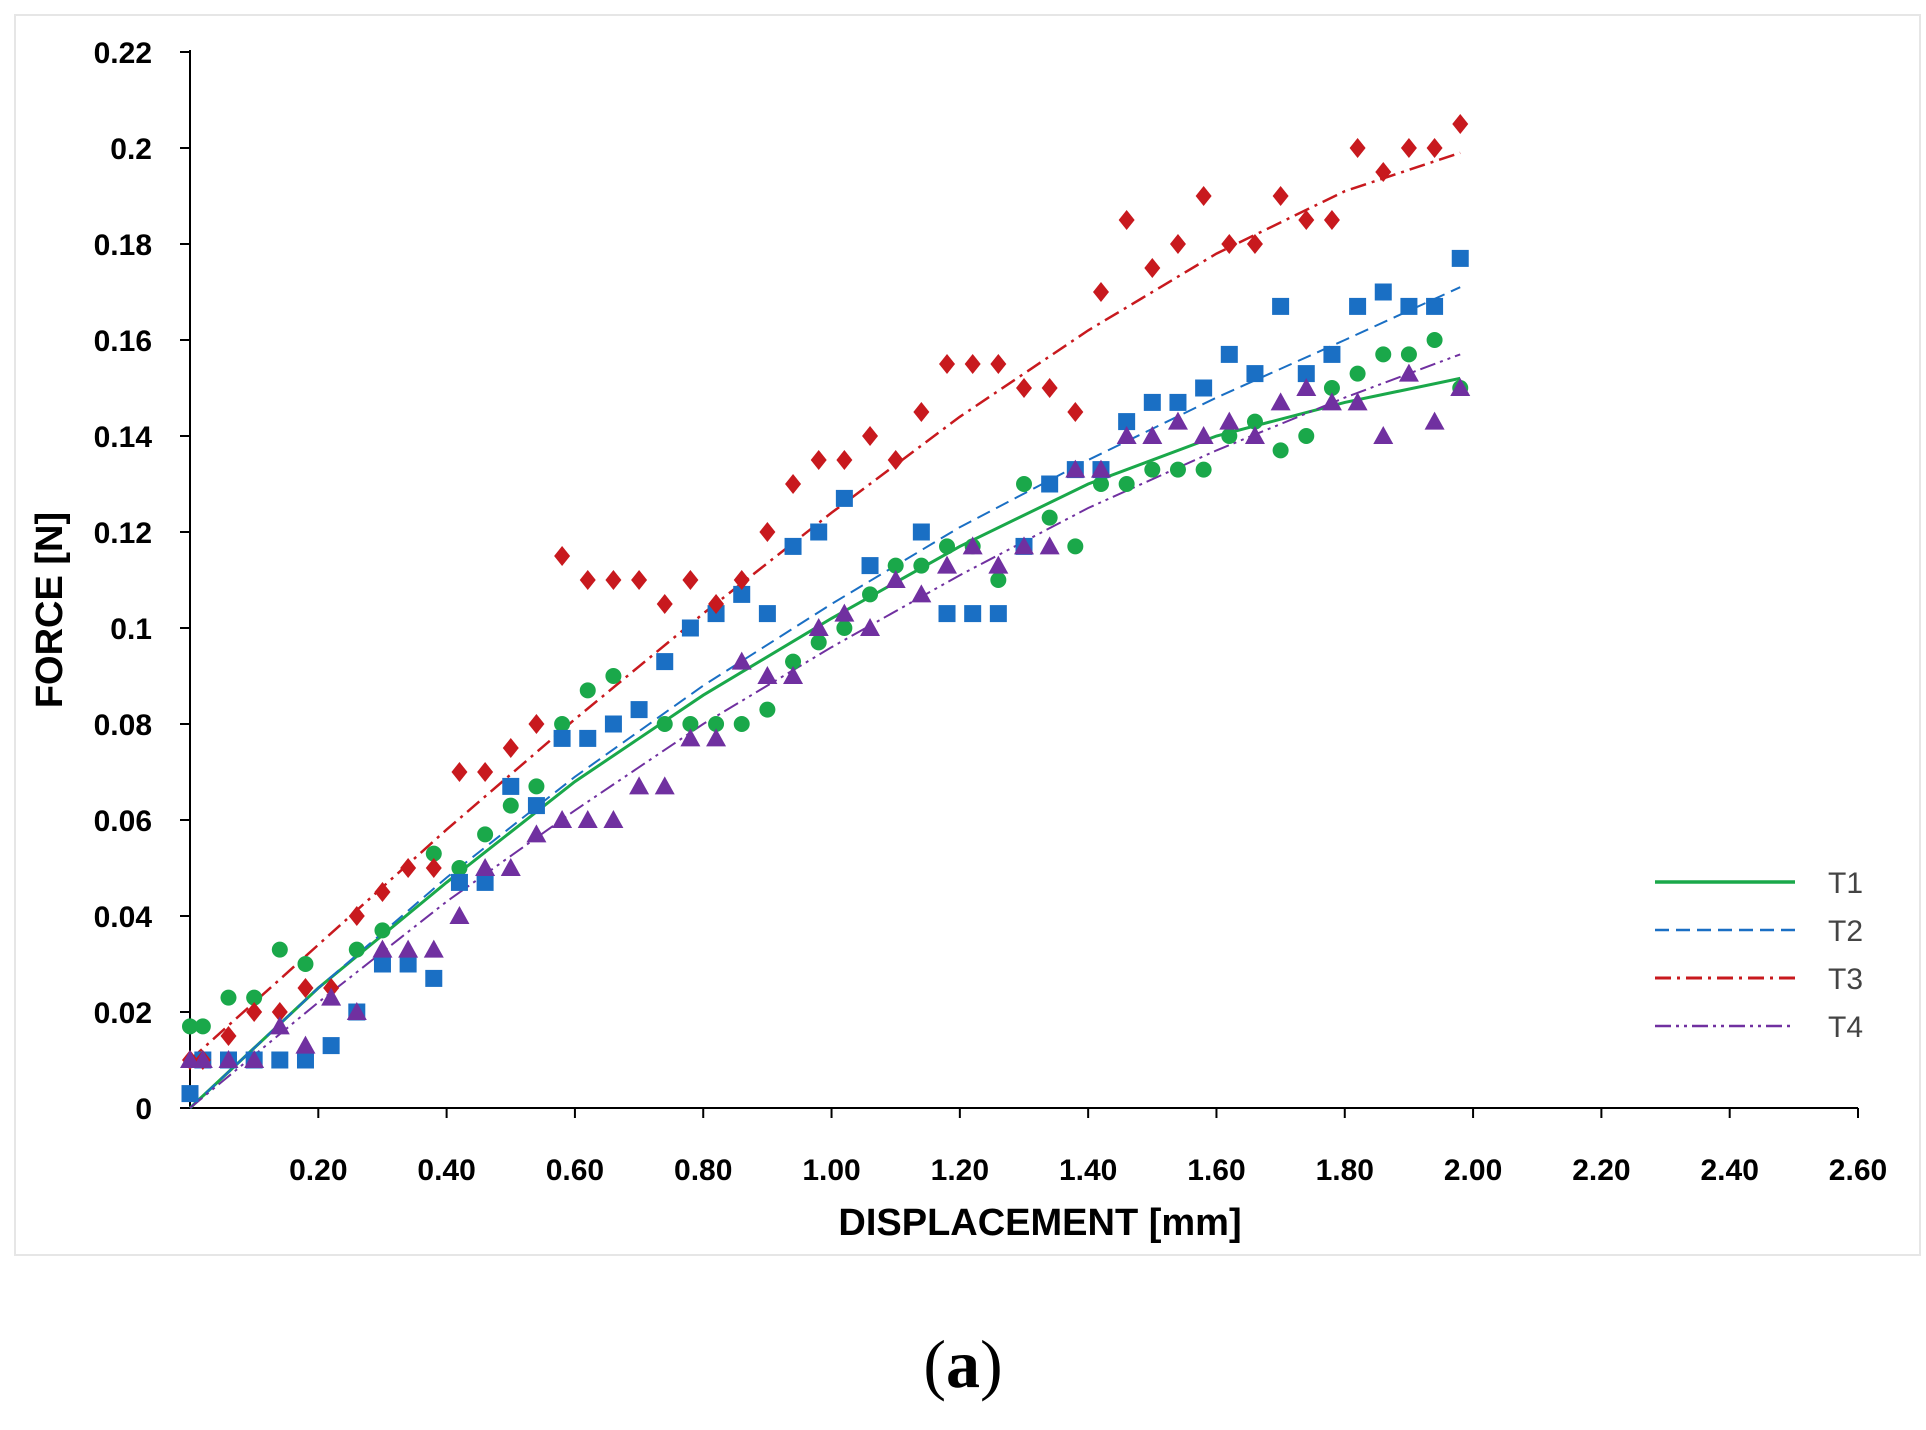 The width and height of the screenshot is (1926, 1430). I want to click on y-tick-label: 0.12, so click(123, 533).